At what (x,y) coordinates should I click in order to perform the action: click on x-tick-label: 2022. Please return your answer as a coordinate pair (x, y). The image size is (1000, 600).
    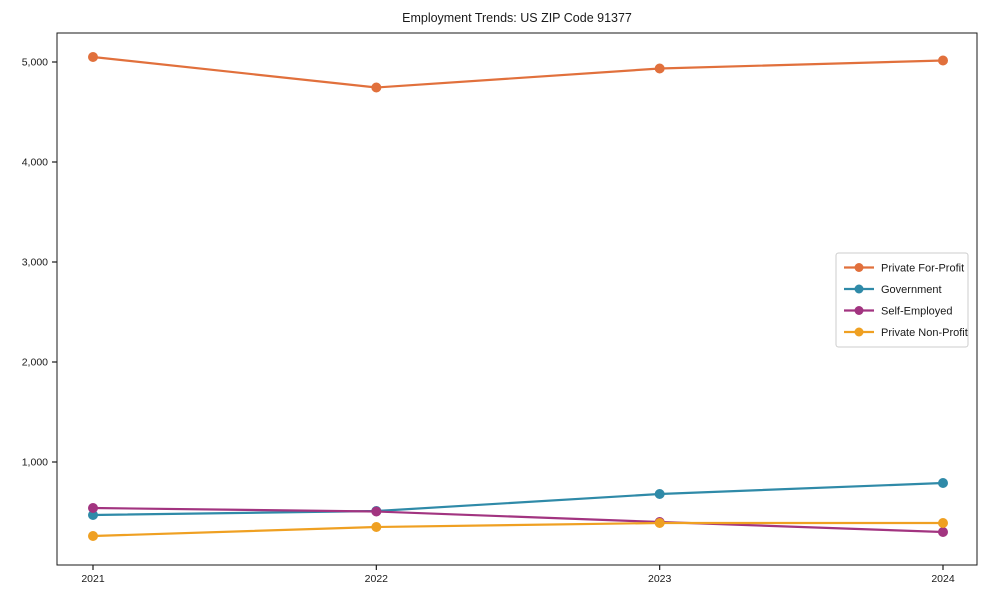
    Looking at the image, I should click on (377, 579).